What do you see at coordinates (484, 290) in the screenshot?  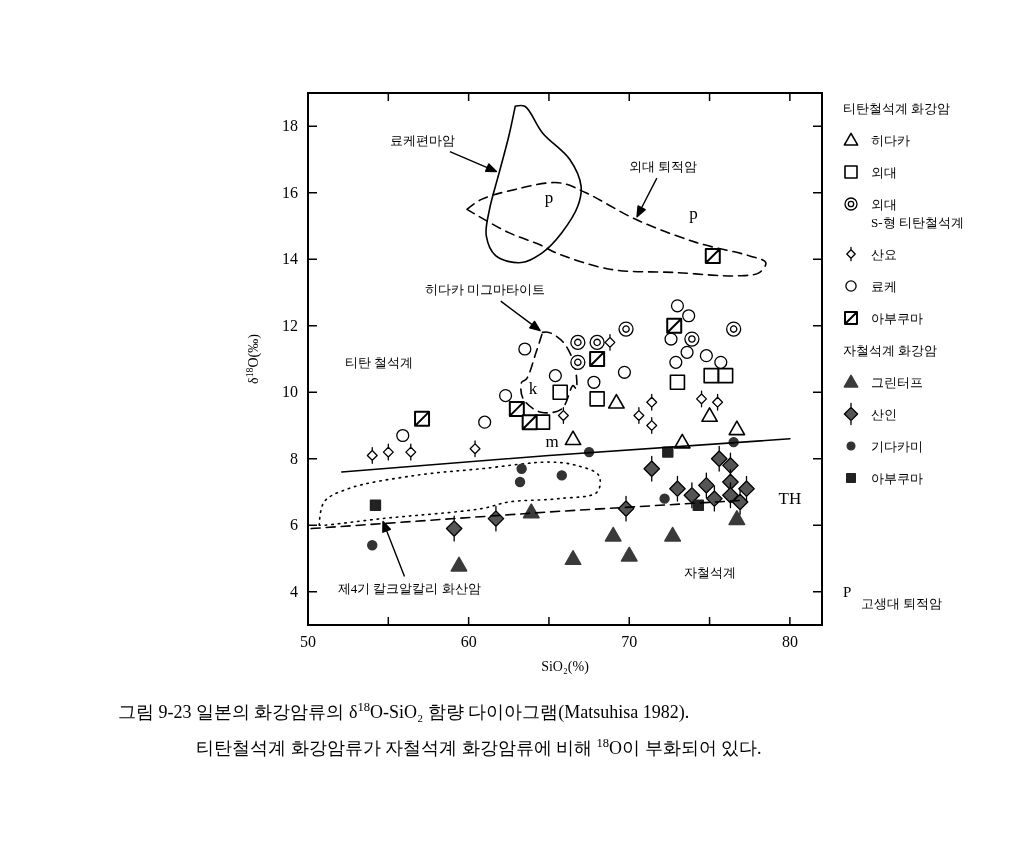 I see `annotation: 히다카 미그마타이트` at bounding box center [484, 290].